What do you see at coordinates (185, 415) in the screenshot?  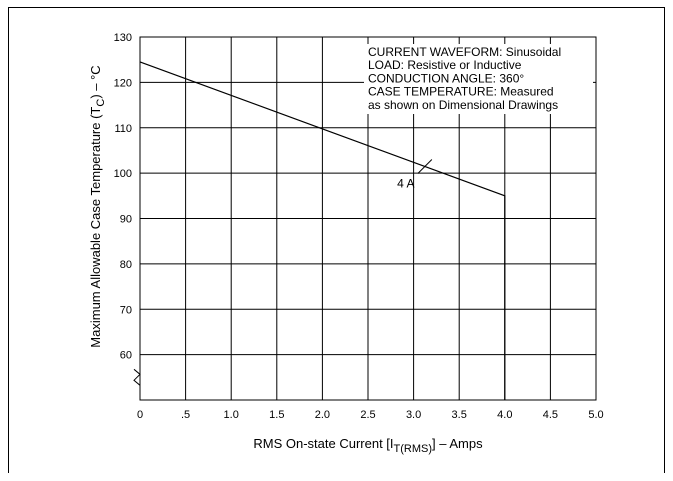 I see `x-tick-label-1: .5` at bounding box center [185, 415].